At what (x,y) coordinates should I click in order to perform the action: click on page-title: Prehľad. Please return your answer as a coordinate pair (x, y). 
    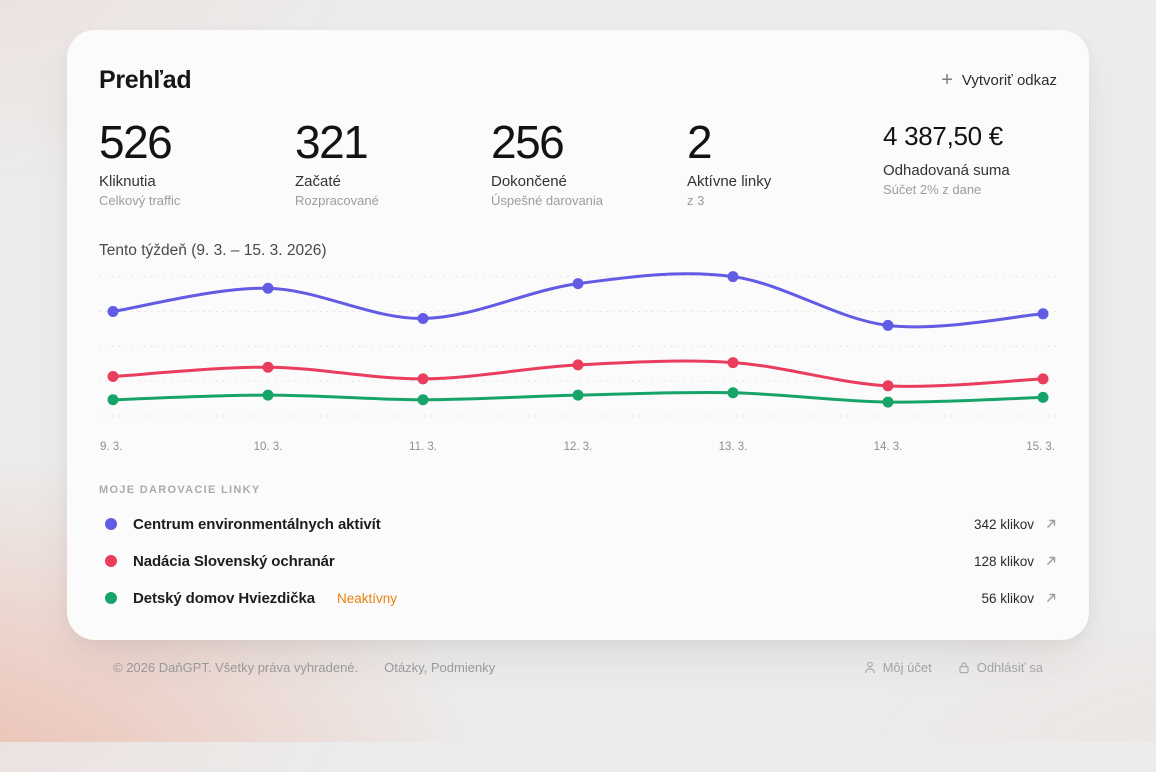
    Looking at the image, I should click on (145, 80).